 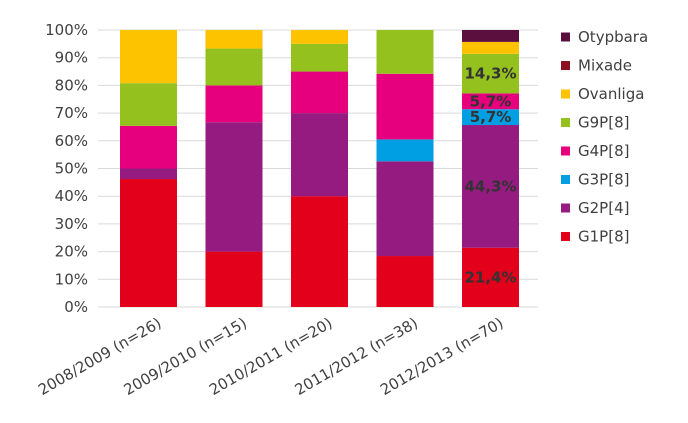 What do you see at coordinates (71, 252) in the screenshot?
I see `y-tick-label: 20%` at bounding box center [71, 252].